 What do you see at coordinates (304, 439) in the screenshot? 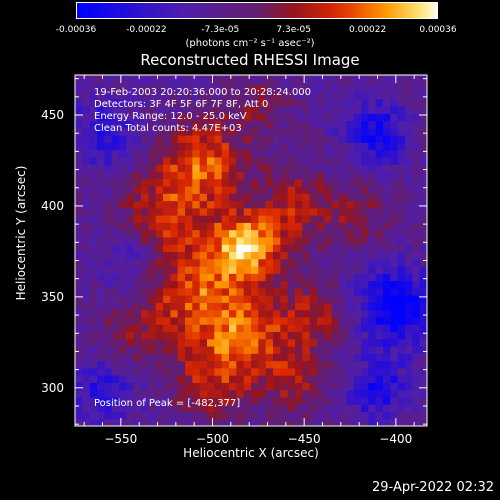
I see `x-tick-label: −450` at bounding box center [304, 439].